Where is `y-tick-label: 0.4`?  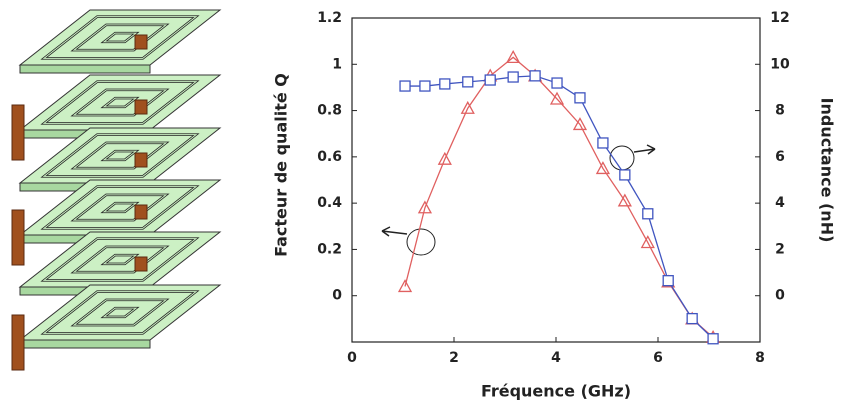 y-tick-label: 0.4 is located at coordinates (329, 203).